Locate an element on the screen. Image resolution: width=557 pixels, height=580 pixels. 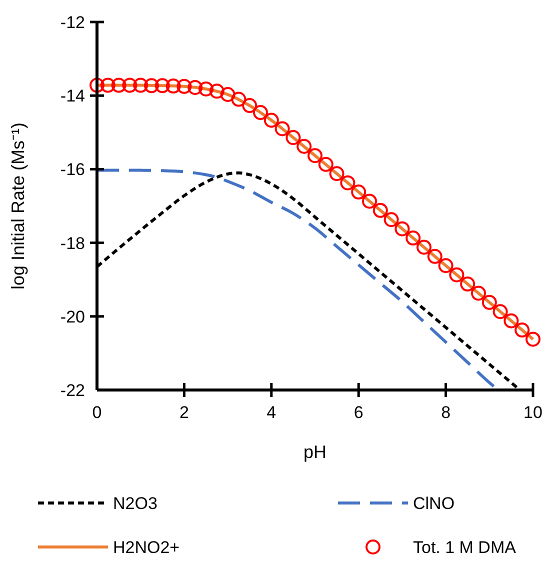
x-axis-title: pH is located at coordinates (315, 452).